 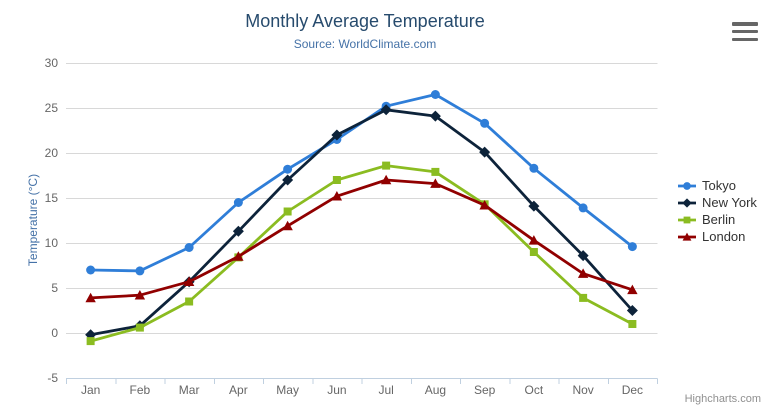 I want to click on data-point-berlin-oct, so click(x=533, y=252).